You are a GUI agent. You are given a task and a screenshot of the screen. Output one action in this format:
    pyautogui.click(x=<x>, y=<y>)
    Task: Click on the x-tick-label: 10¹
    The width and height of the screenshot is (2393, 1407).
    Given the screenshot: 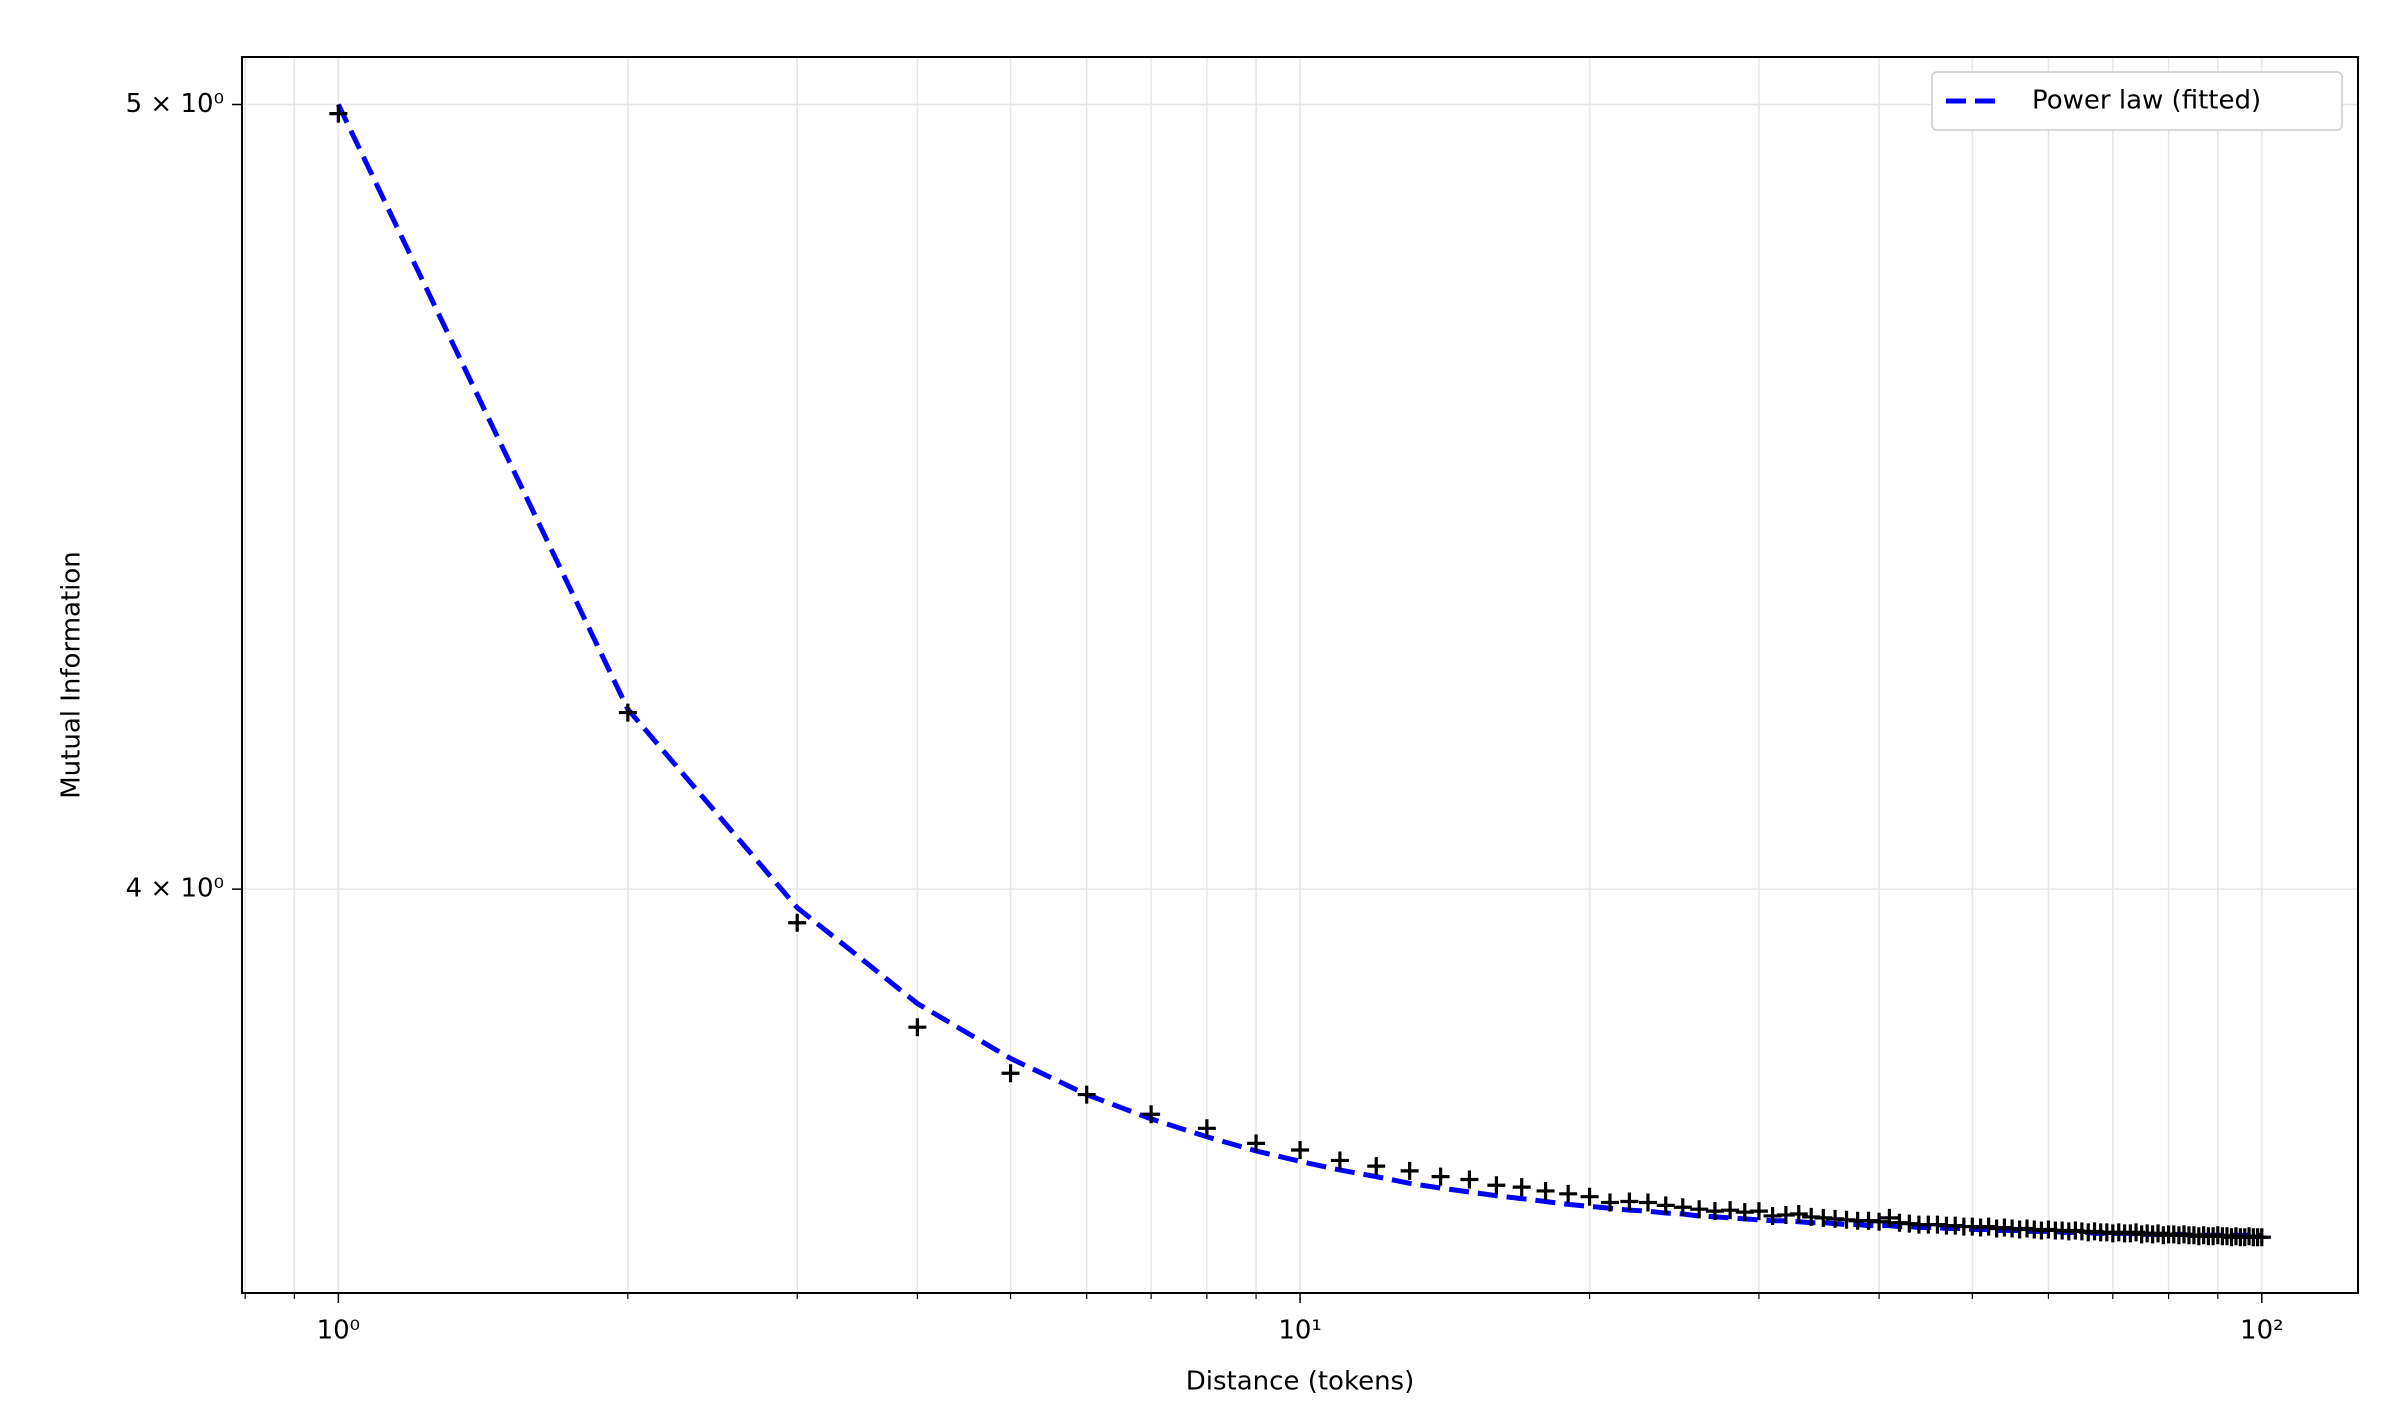 What is the action you would take?
    pyautogui.click(x=1300, y=1331)
    